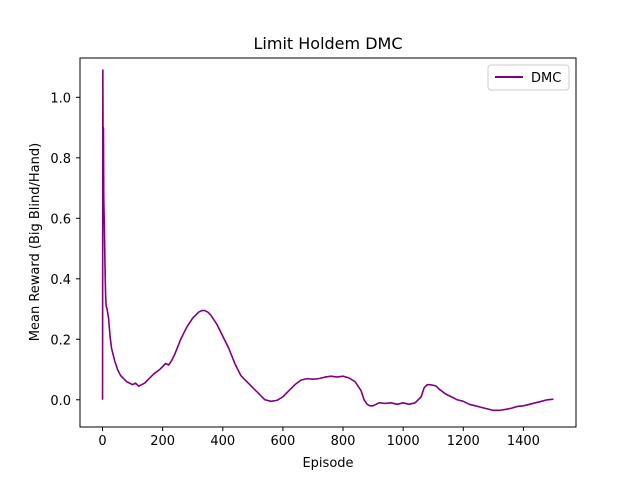 The width and height of the screenshot is (640, 480). Describe the element at coordinates (102, 441) in the screenshot. I see `x-tick-label: 0` at that location.